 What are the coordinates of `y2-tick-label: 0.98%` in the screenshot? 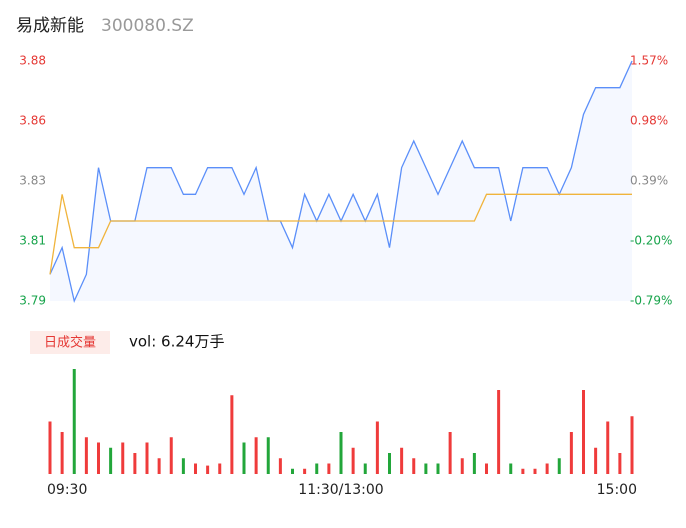 It's located at (649, 121).